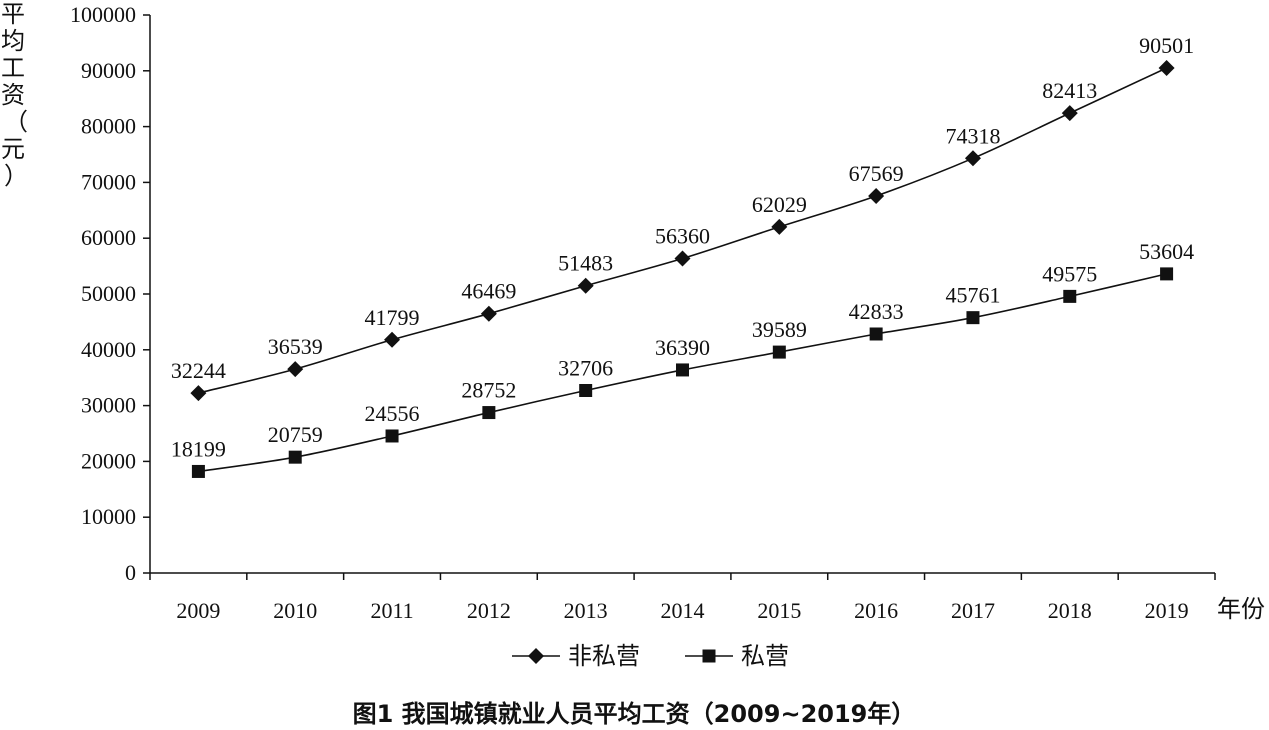 This screenshot has height=730, width=1269. Describe the element at coordinates (634, 714) in the screenshot. I see `chart-caption: 图1 我国城镇就业人员平均工资（2009~2019年）` at that location.